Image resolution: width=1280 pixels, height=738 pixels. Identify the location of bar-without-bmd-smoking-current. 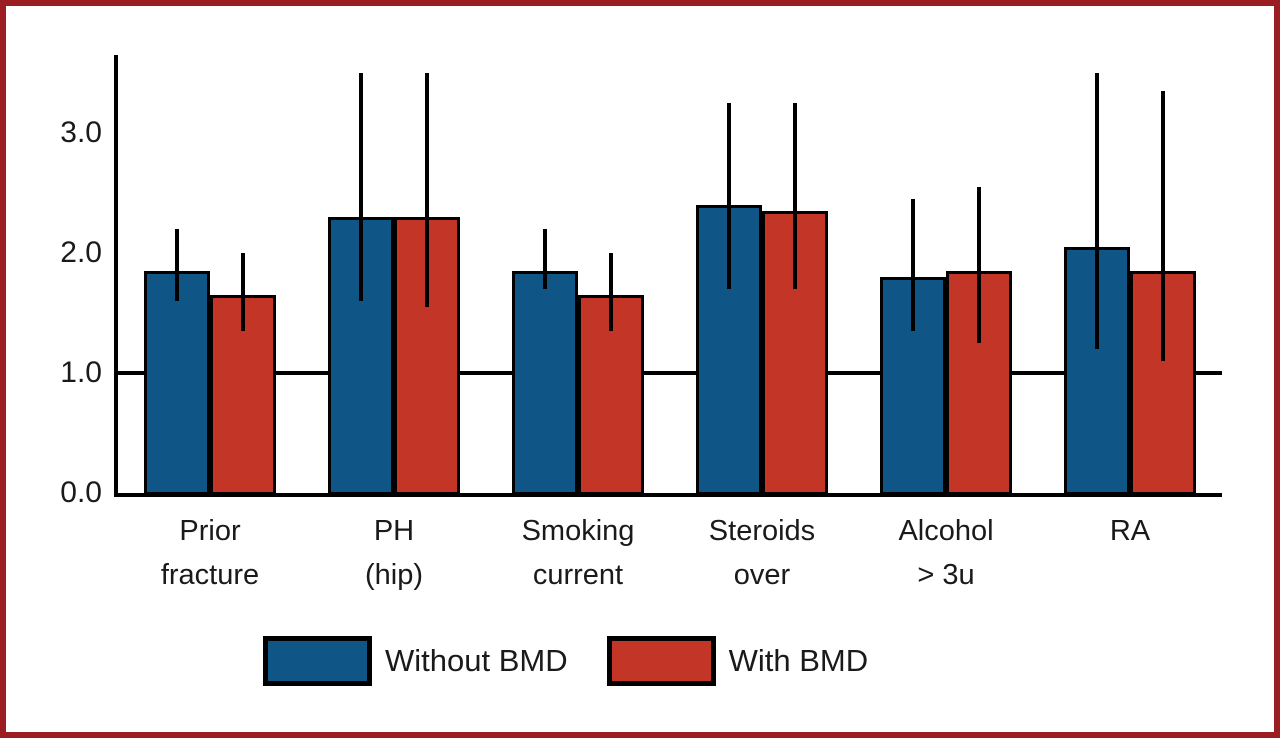
(545, 383).